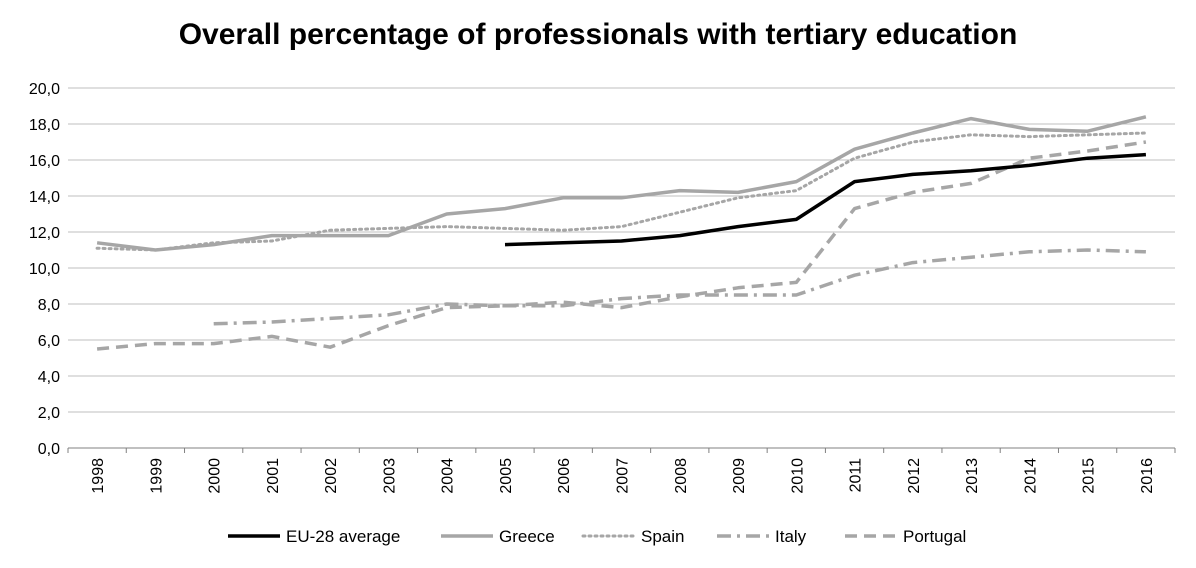 The image size is (1196, 568). Describe the element at coordinates (791, 536) in the screenshot. I see `legend-label: Italy` at that location.